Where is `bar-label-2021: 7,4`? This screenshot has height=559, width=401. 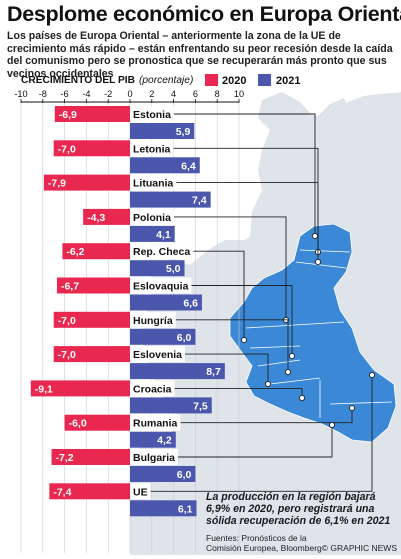 bar-label-2021: 7,4 is located at coordinates (199, 201).